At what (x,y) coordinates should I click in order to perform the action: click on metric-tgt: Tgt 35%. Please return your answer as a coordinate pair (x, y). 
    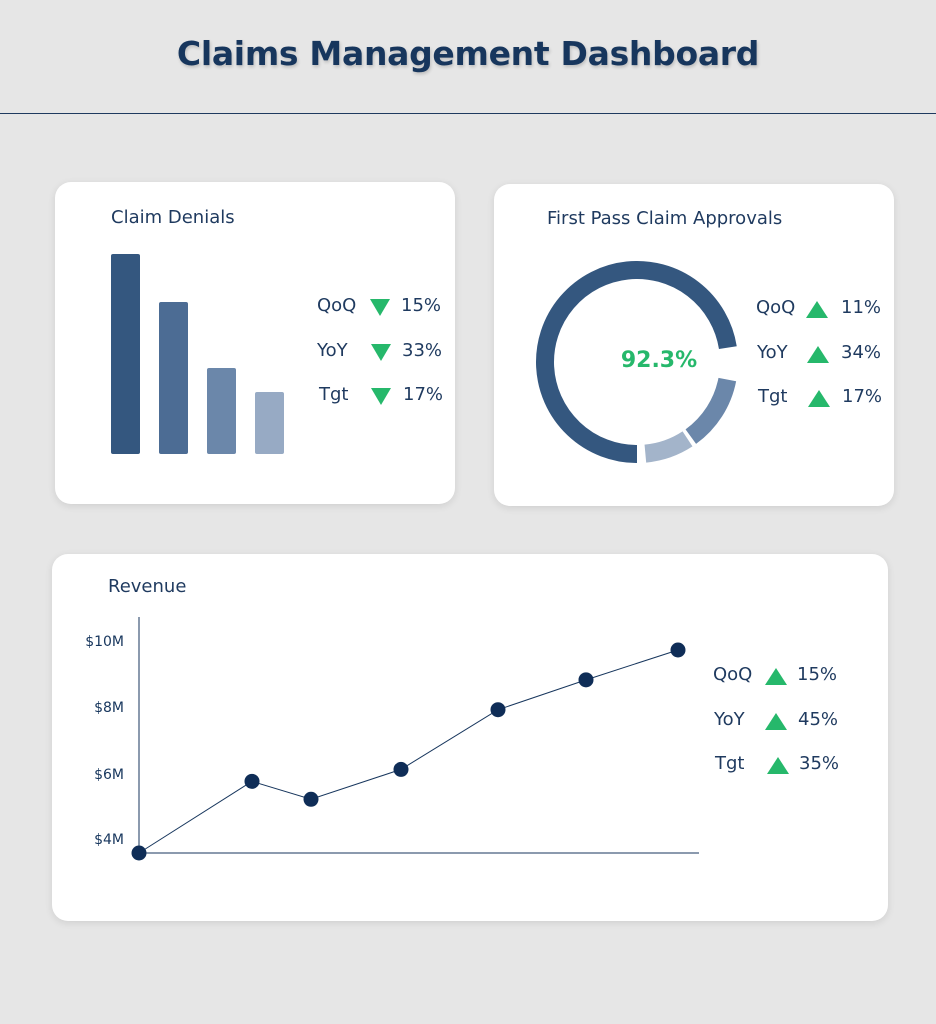
    Looking at the image, I should click on (813, 767).